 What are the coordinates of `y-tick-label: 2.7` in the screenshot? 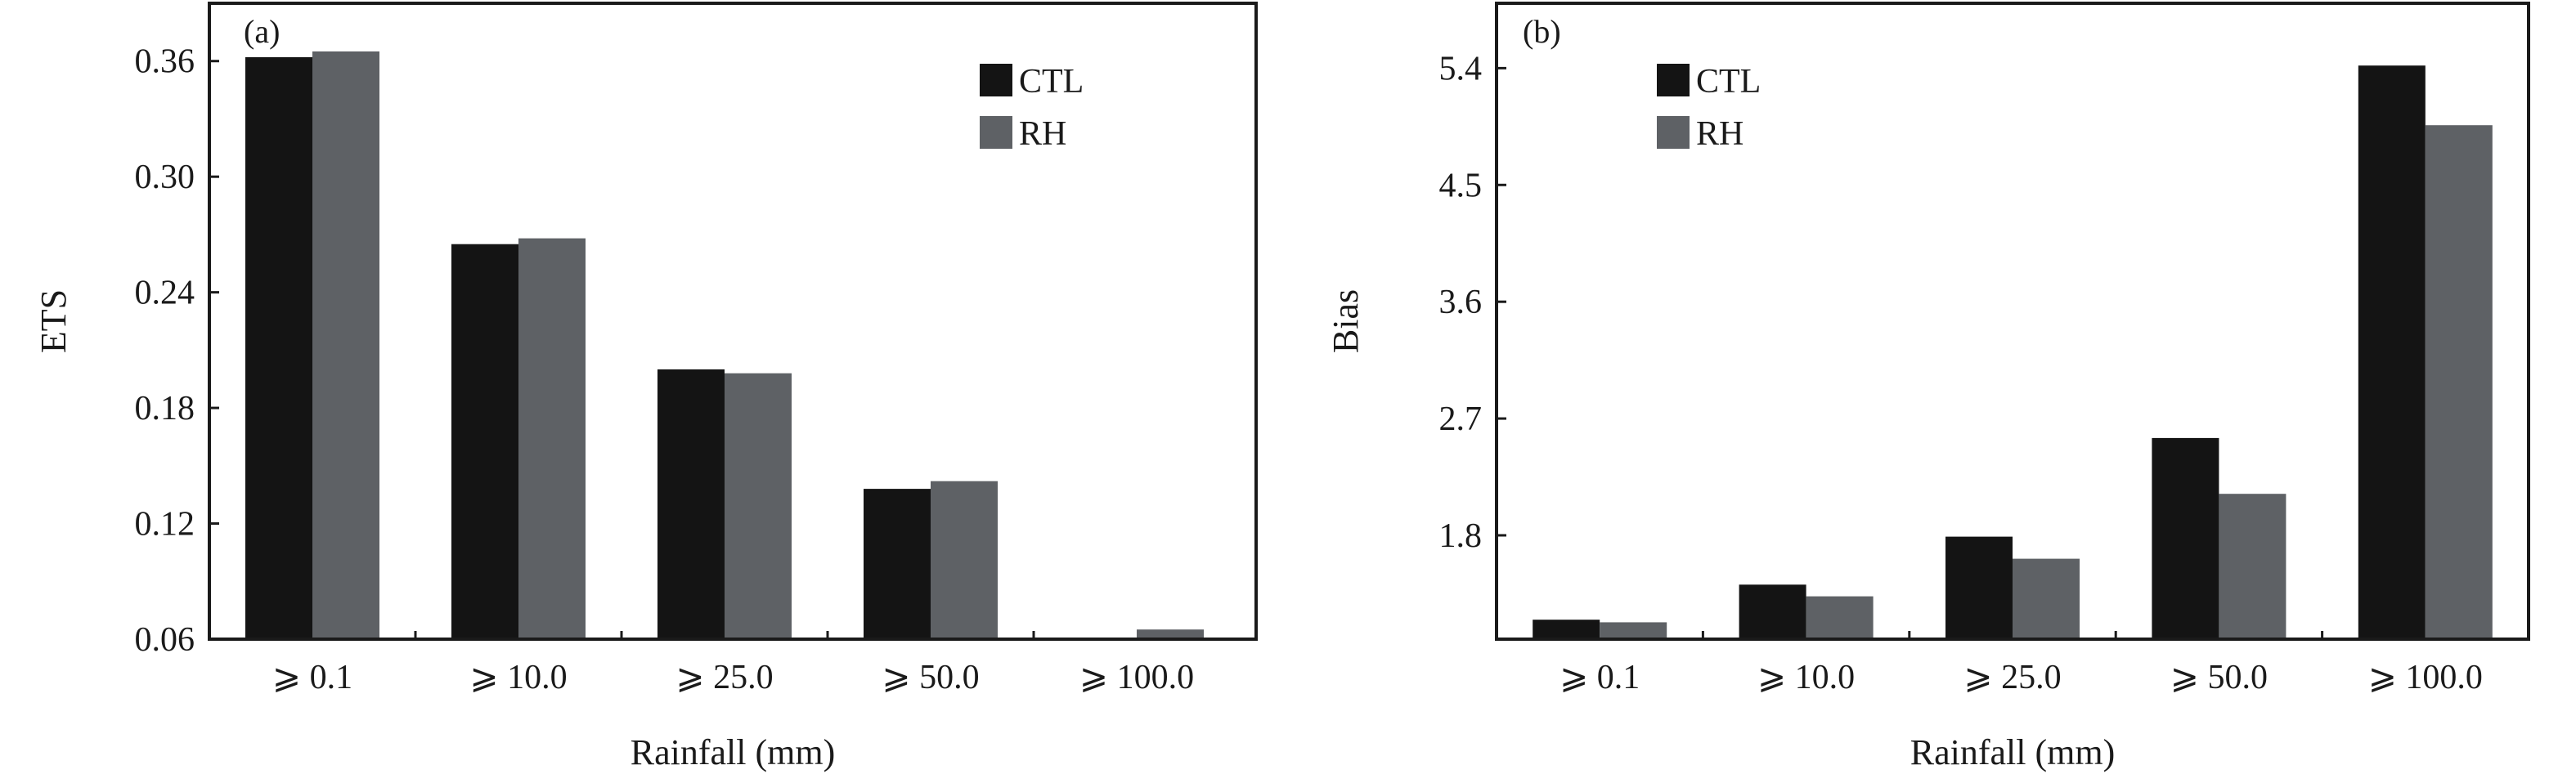 It's located at (1461, 419).